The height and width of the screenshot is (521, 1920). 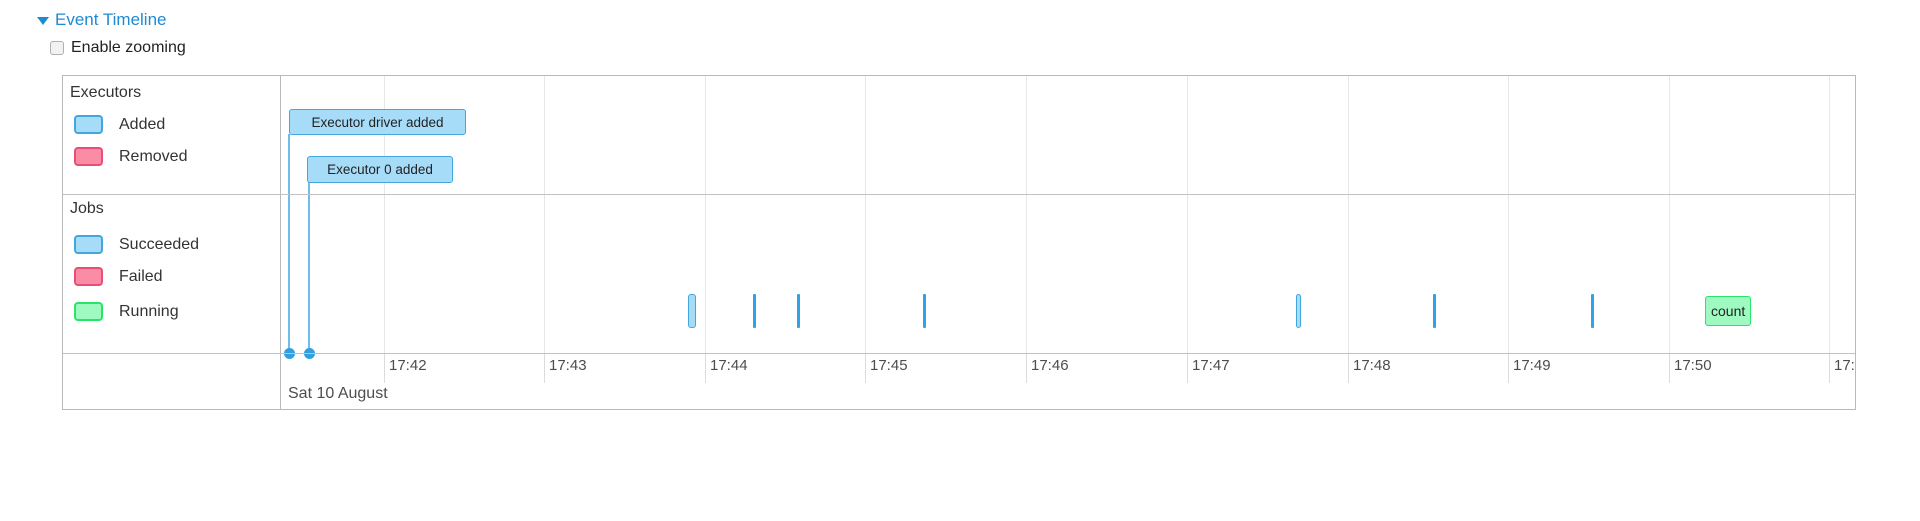 What do you see at coordinates (1693, 365) in the screenshot?
I see `axis-tick-label: 17:50` at bounding box center [1693, 365].